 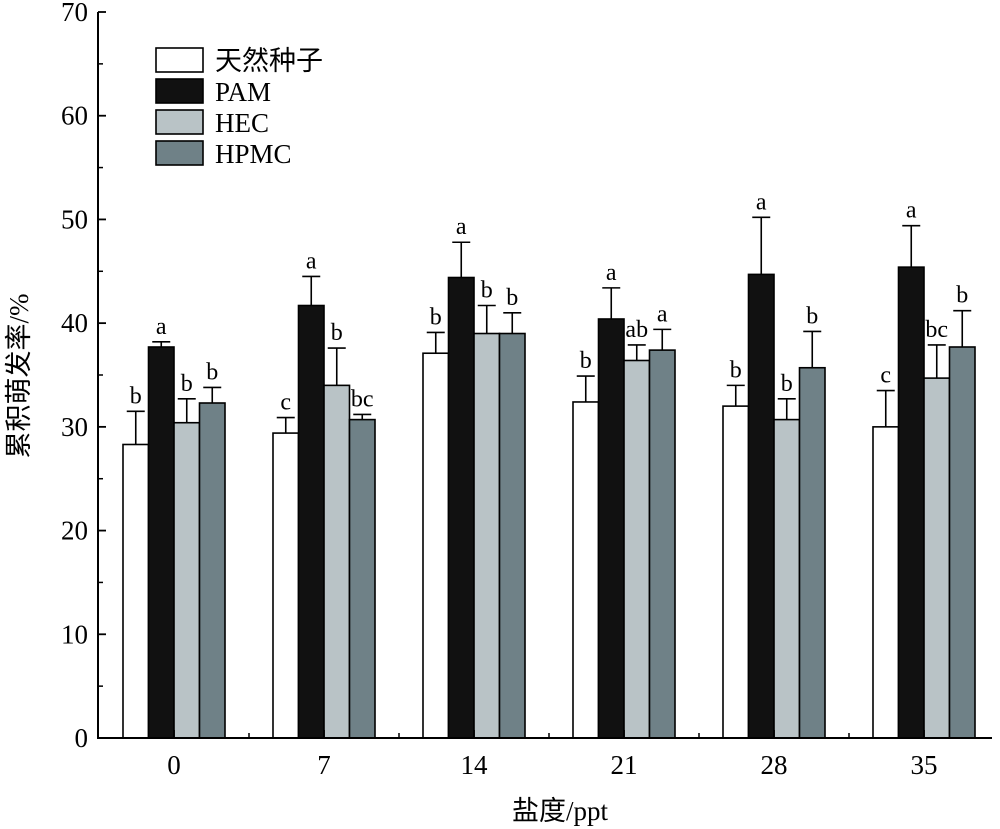 I want to click on legend-label: 天然种子, so click(x=269, y=61).